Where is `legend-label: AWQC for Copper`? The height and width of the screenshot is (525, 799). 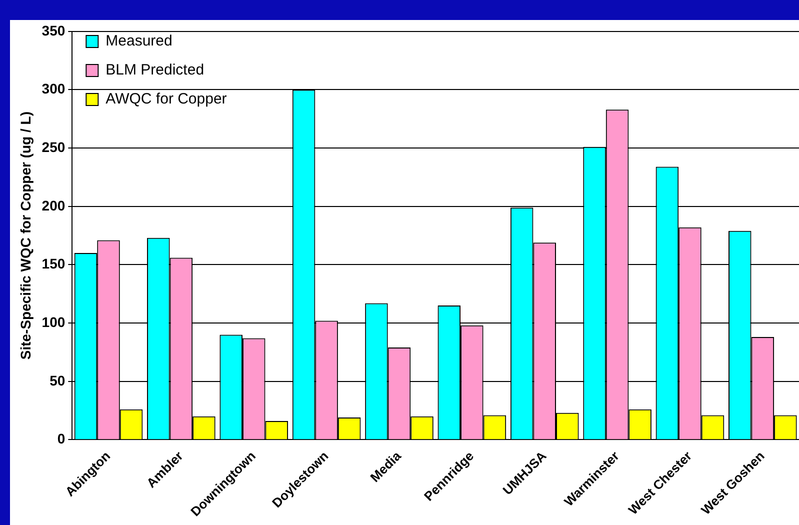 legend-label: AWQC for Copper is located at coordinates (166, 99).